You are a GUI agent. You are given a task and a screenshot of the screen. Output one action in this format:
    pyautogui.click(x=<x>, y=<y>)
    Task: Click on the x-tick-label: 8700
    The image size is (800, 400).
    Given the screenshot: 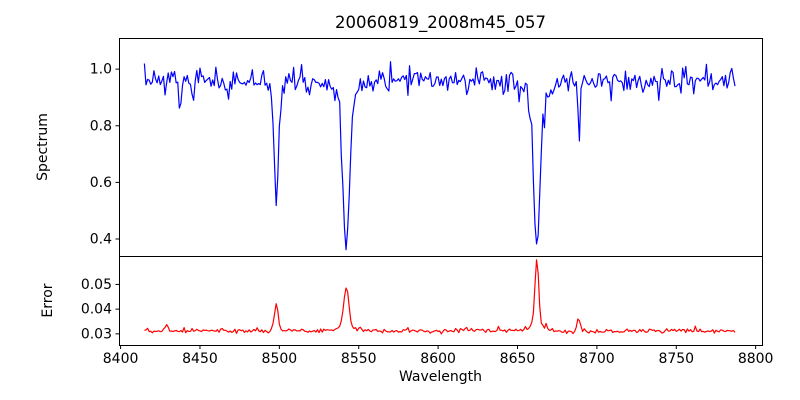 What is the action you would take?
    pyautogui.click(x=597, y=359)
    